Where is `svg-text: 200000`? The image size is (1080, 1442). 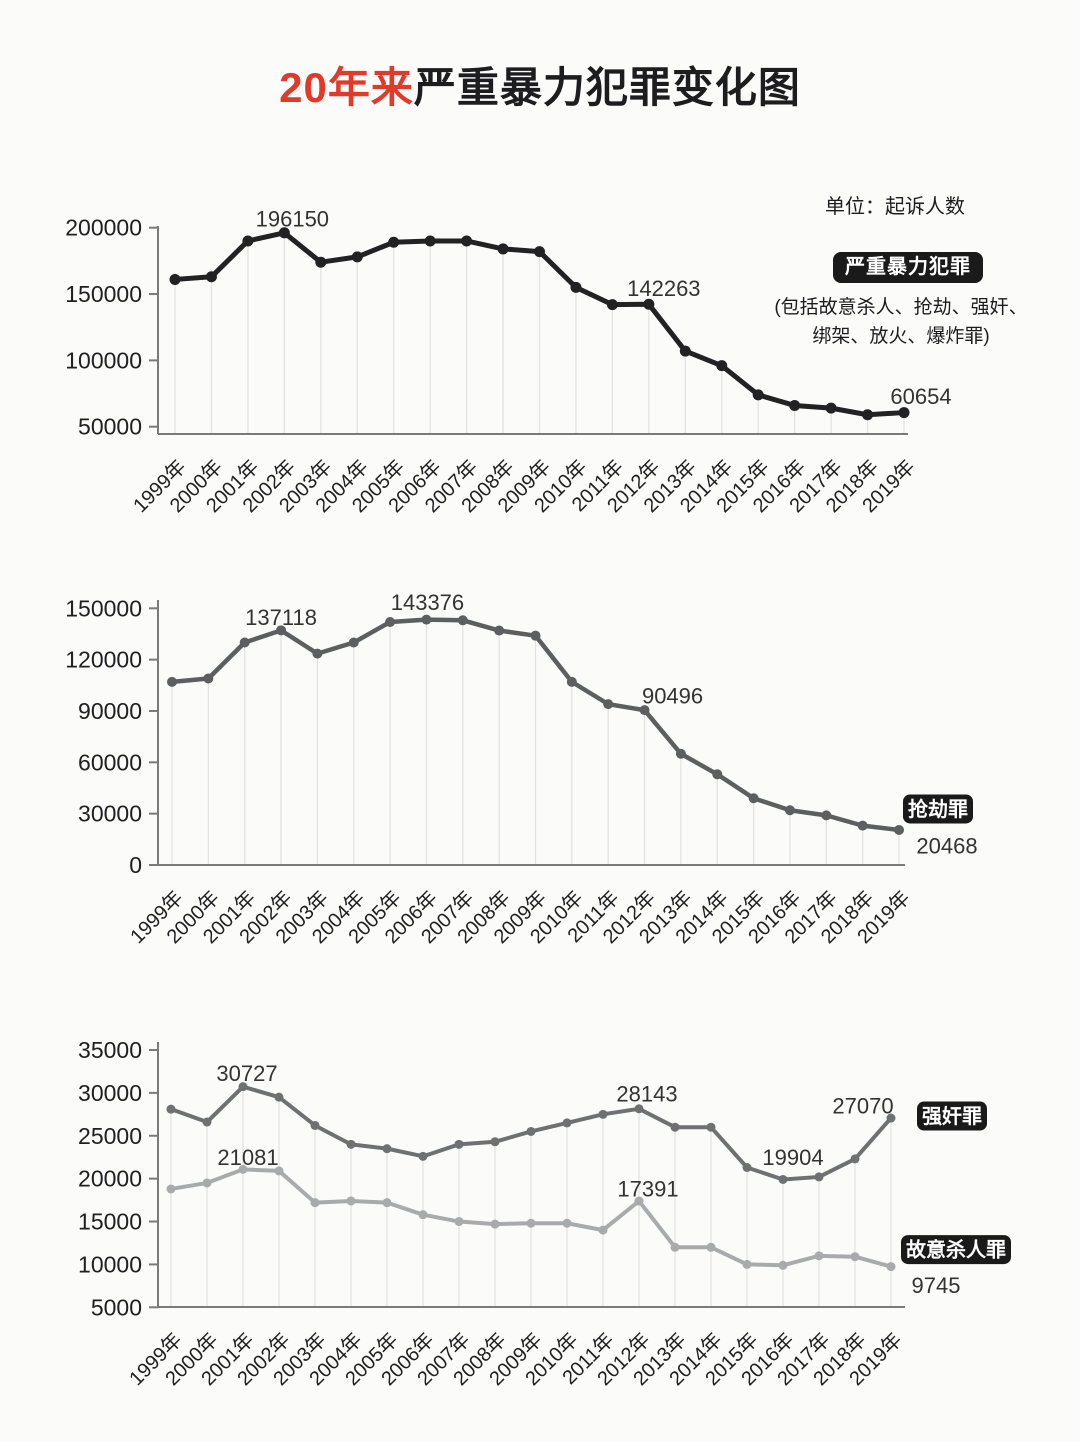 svg-text: 200000 is located at coordinates (103, 228).